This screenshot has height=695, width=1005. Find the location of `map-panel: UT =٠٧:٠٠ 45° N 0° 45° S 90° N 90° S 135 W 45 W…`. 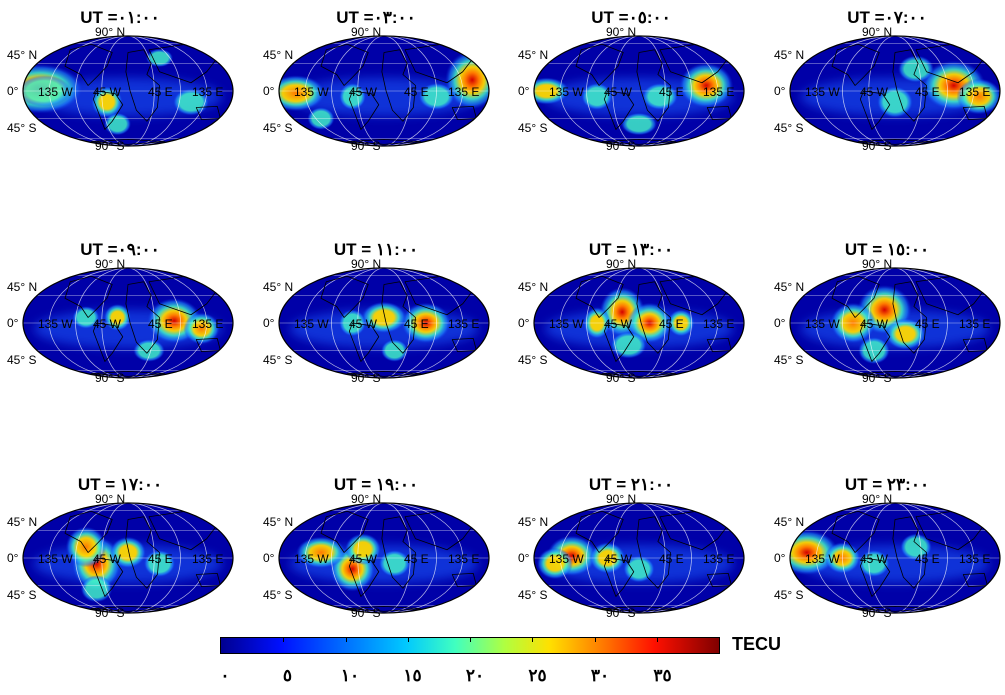

map-panel: UT =٠٧:٠٠ 45° N 0° 45° S 90° N 90° S 135 W 45 W… is located at coordinates (886, 93).